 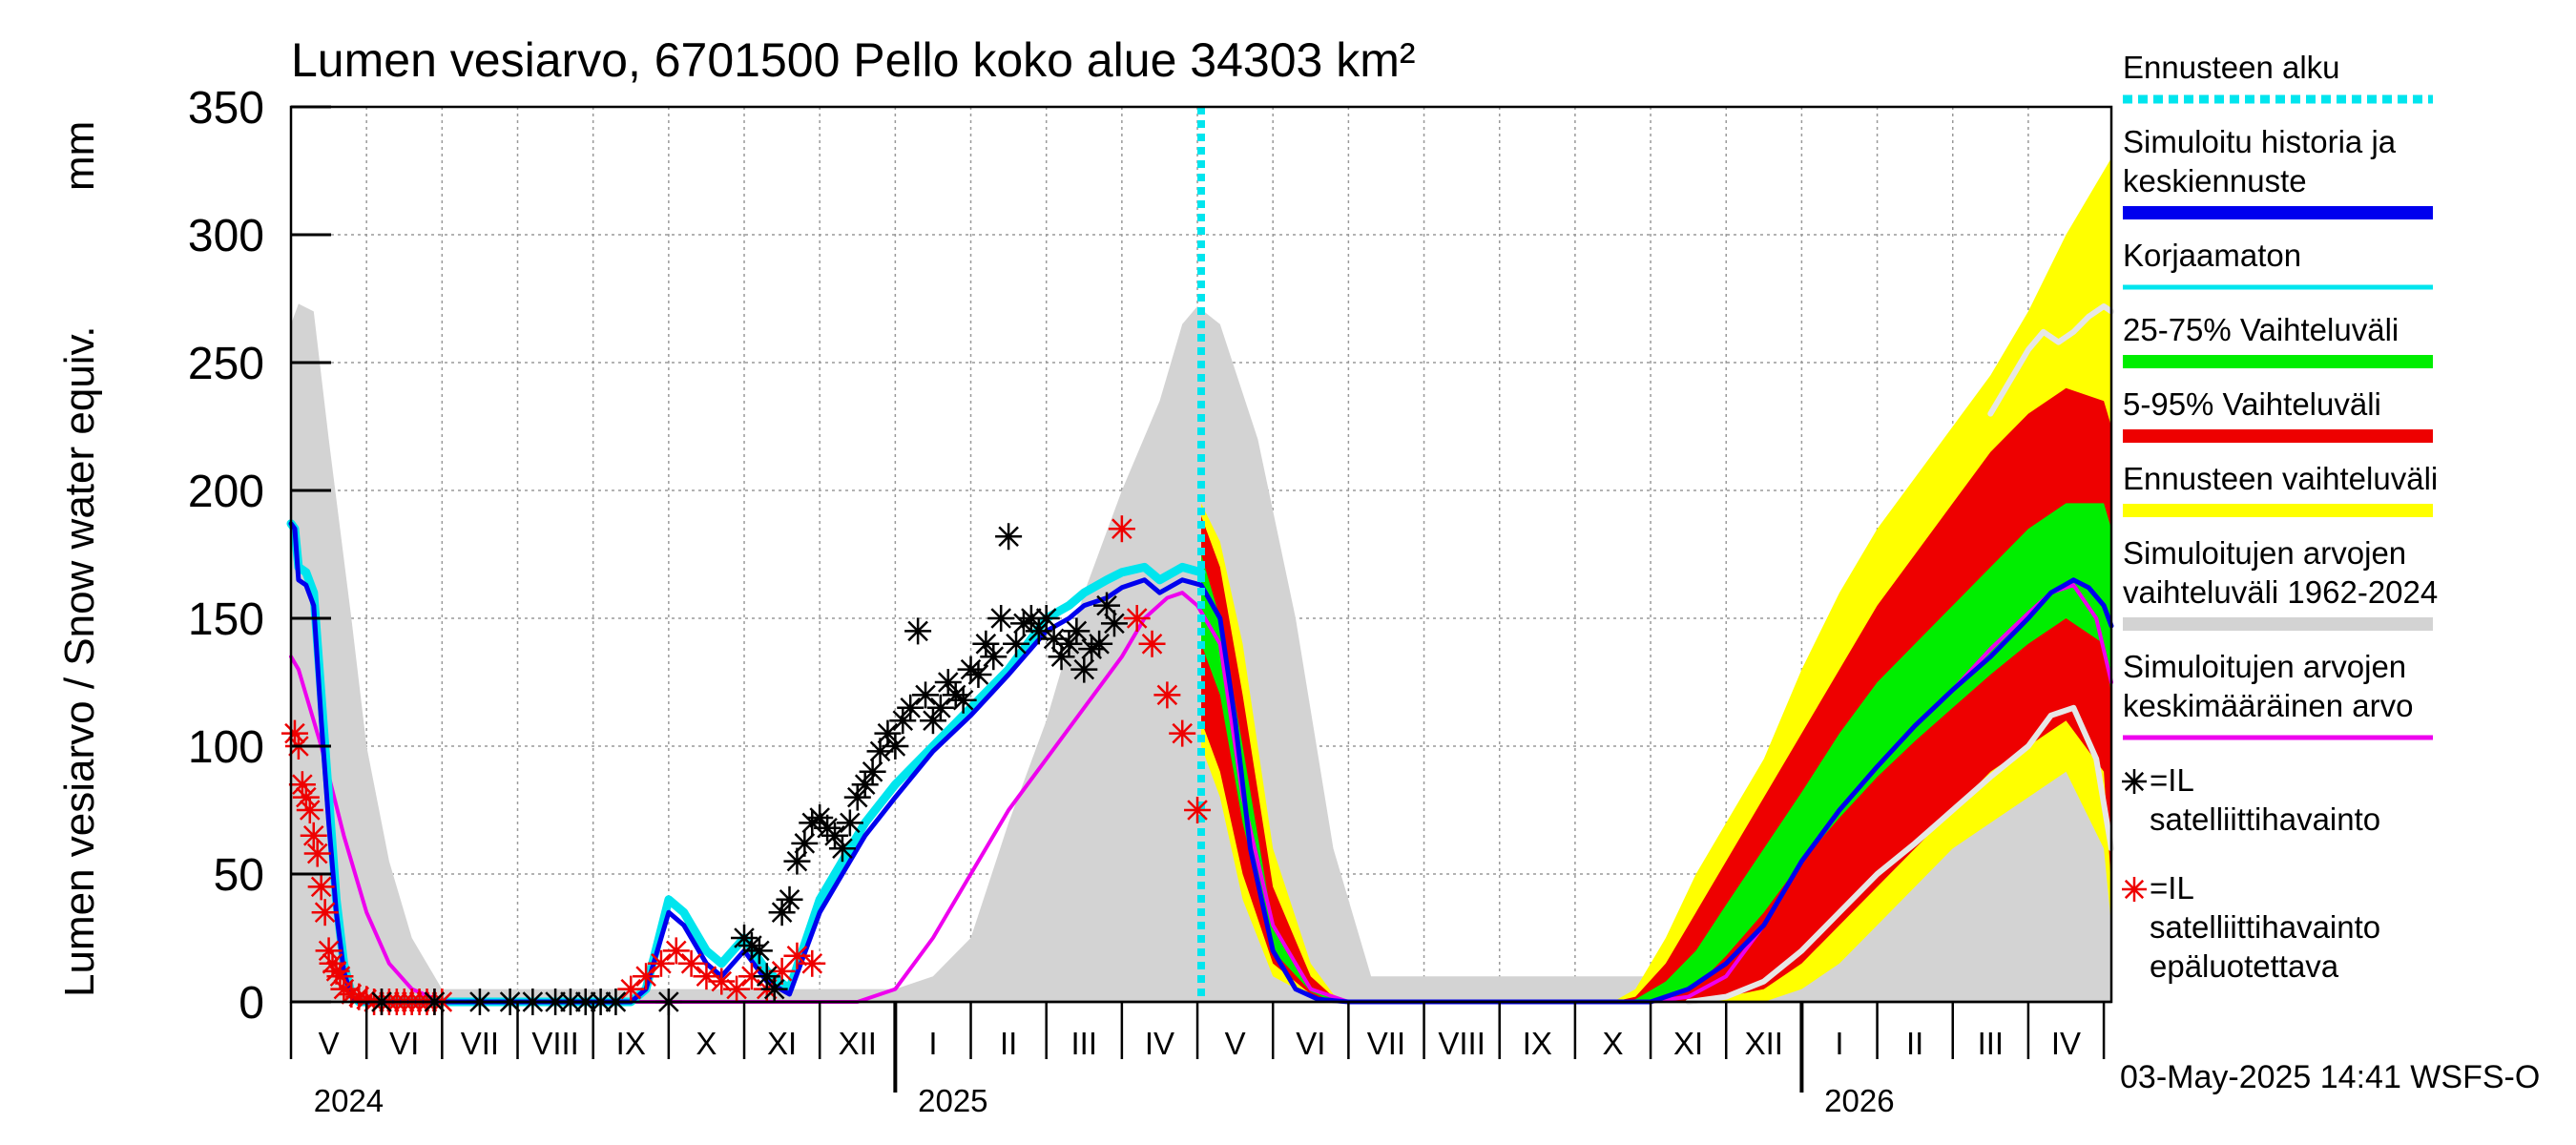 I want to click on hist-min-line, so click(x=1899, y=855).